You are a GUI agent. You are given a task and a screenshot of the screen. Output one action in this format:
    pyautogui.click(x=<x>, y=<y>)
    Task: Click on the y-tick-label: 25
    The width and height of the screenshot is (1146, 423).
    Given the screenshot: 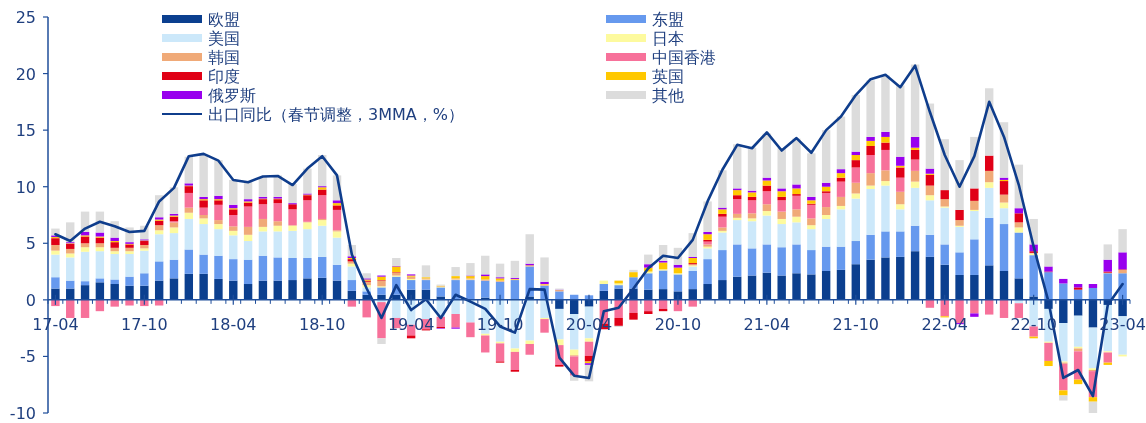 What is the action you would take?
    pyautogui.click(x=25, y=17)
    